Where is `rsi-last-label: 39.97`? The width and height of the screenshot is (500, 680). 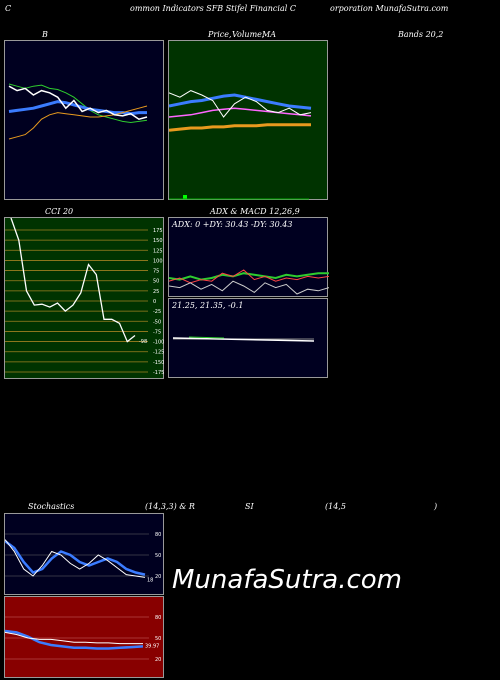 rsi-last-label: 39.97 is located at coordinates (152, 647).